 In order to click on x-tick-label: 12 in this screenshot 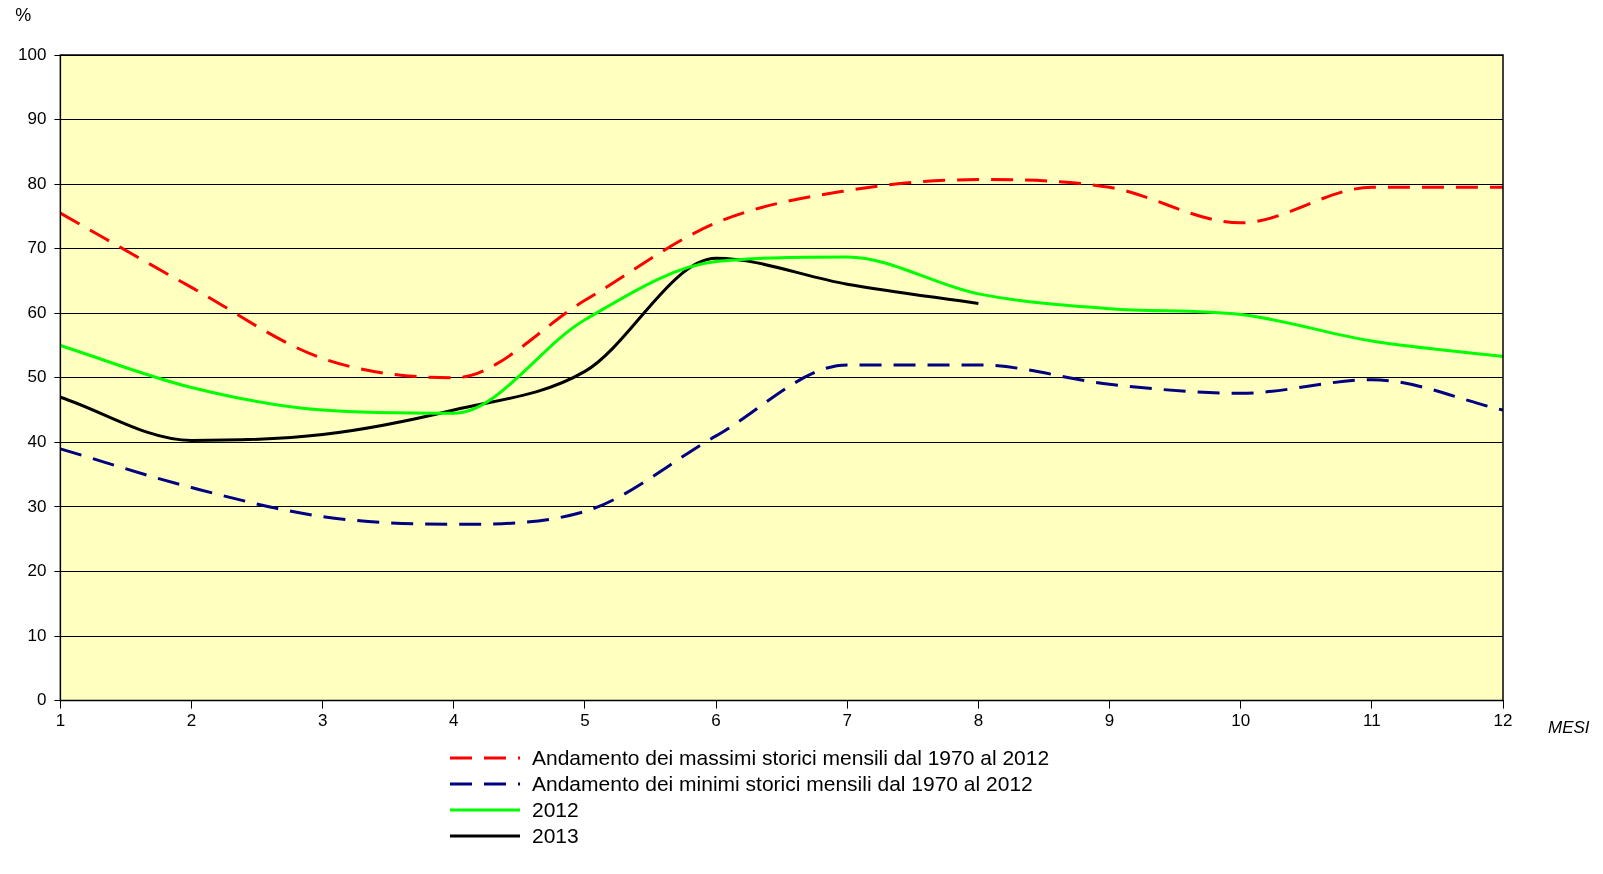, I will do `click(1503, 721)`.